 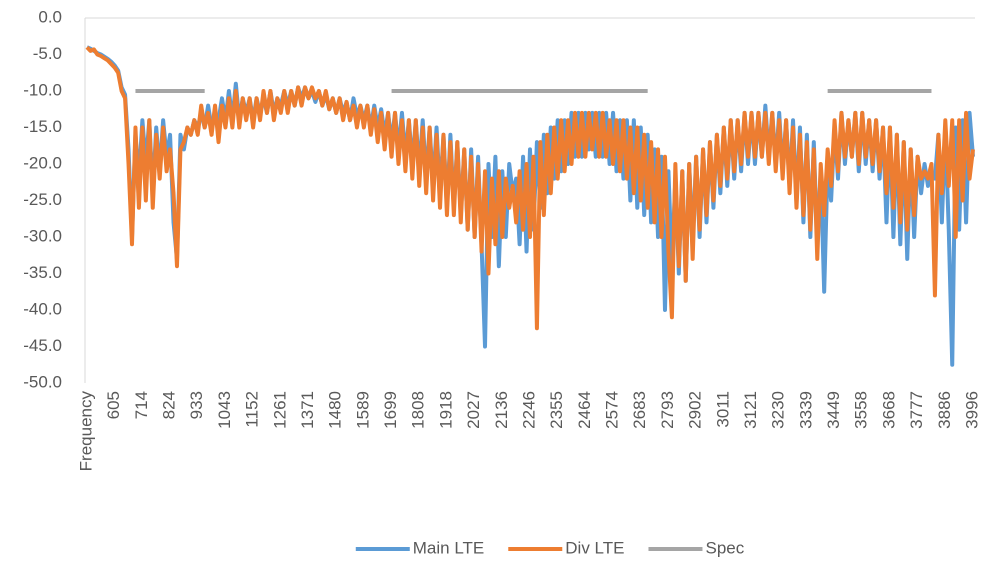 What do you see at coordinates (418, 410) in the screenshot?
I see `x-tick-label: 1808` at bounding box center [418, 410].